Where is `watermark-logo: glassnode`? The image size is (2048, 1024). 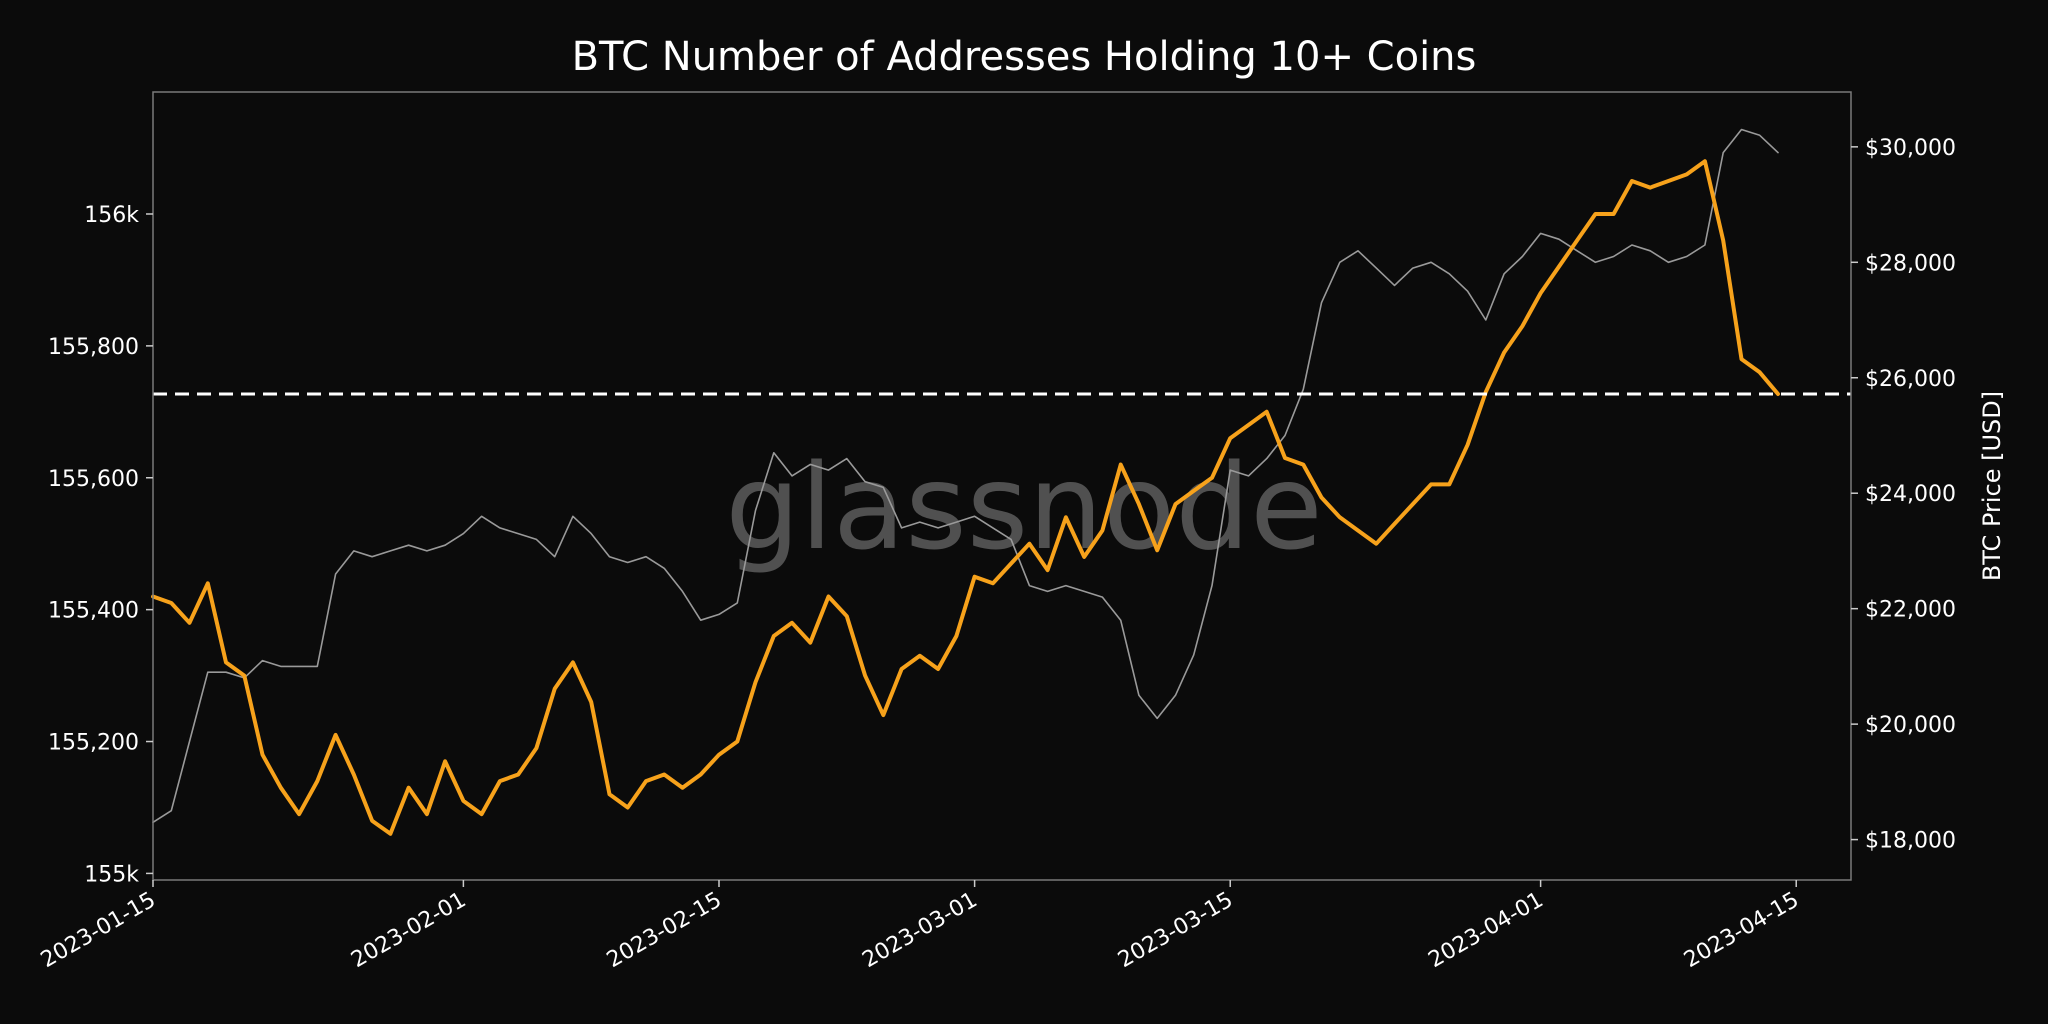 watermark-logo: glassnode is located at coordinates (1023, 507).